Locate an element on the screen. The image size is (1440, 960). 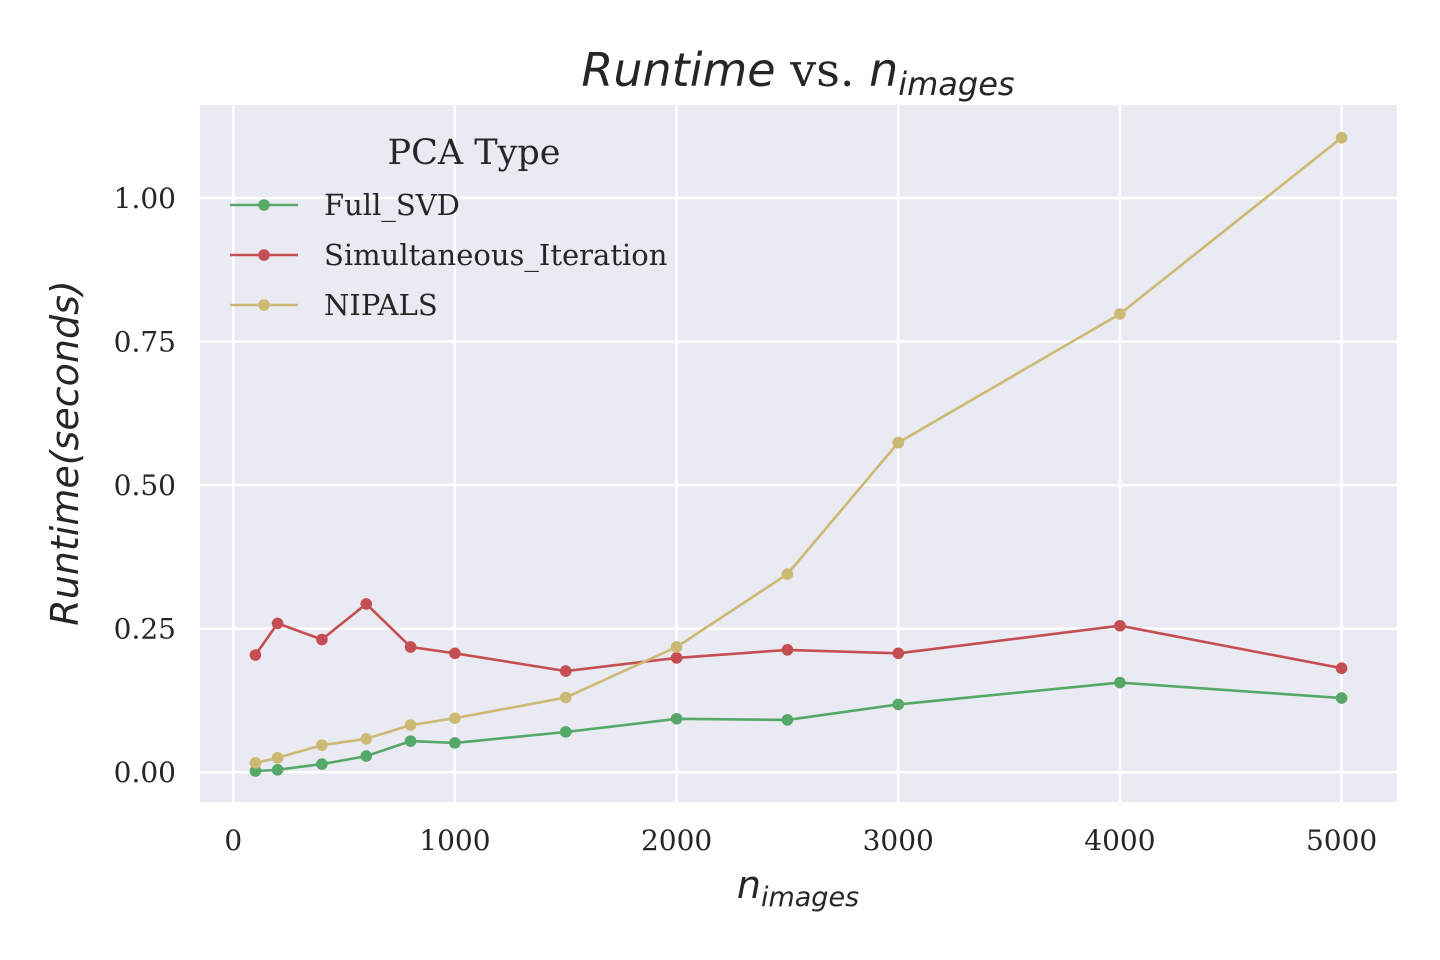
series-full-svd is located at coordinates (798, 726).